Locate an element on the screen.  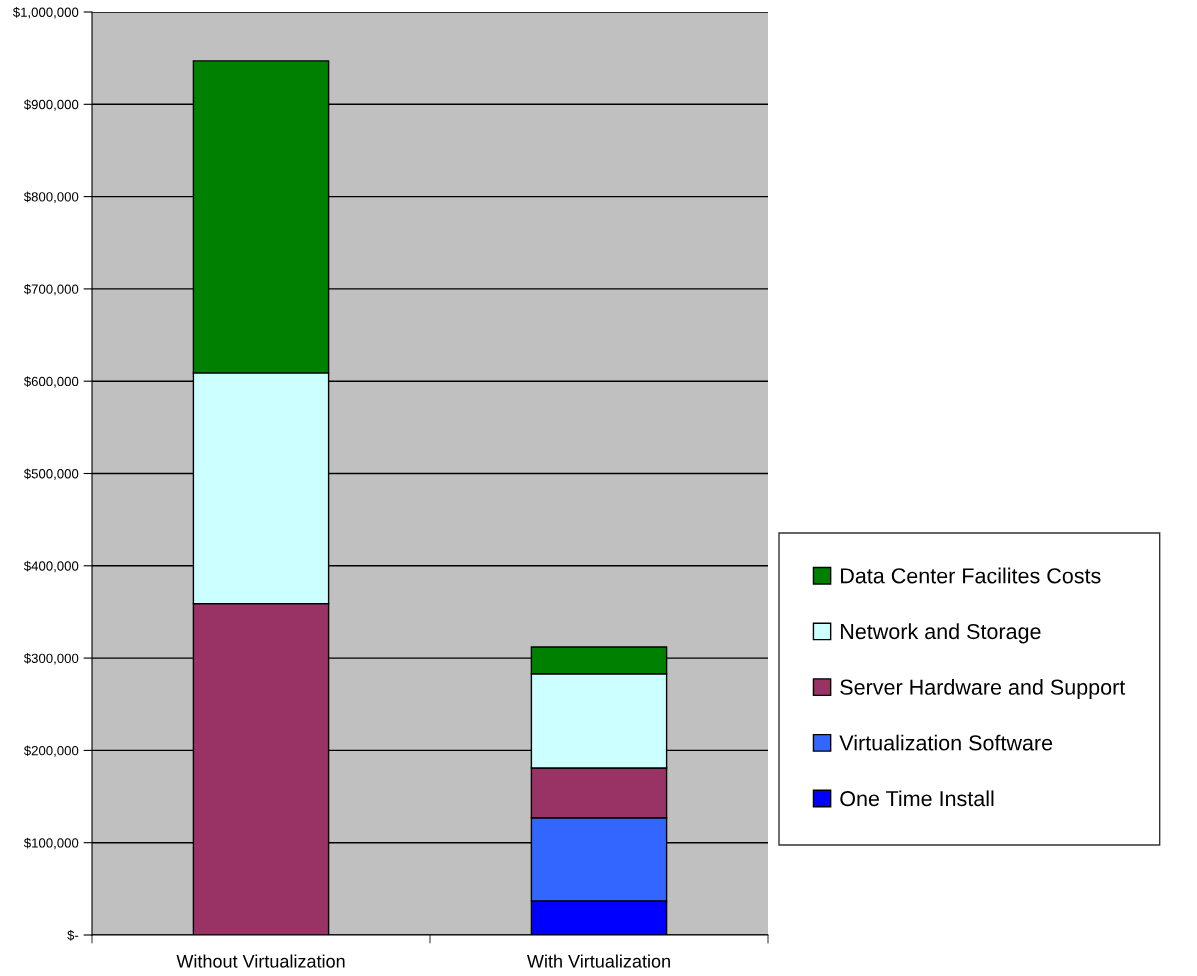
y-tick-label: $300,000 is located at coordinates (51, 659).